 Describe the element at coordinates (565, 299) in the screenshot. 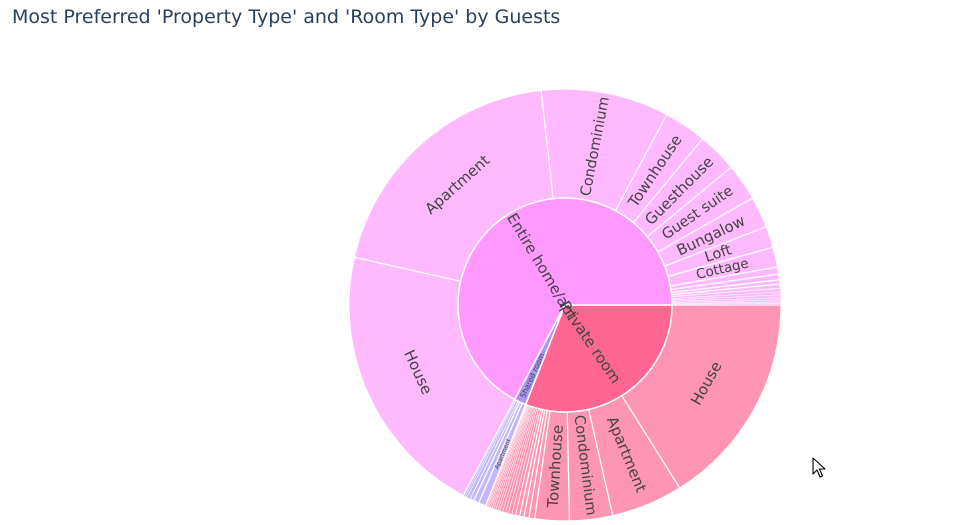

I see `room-segment-entire-home-apt` at that location.